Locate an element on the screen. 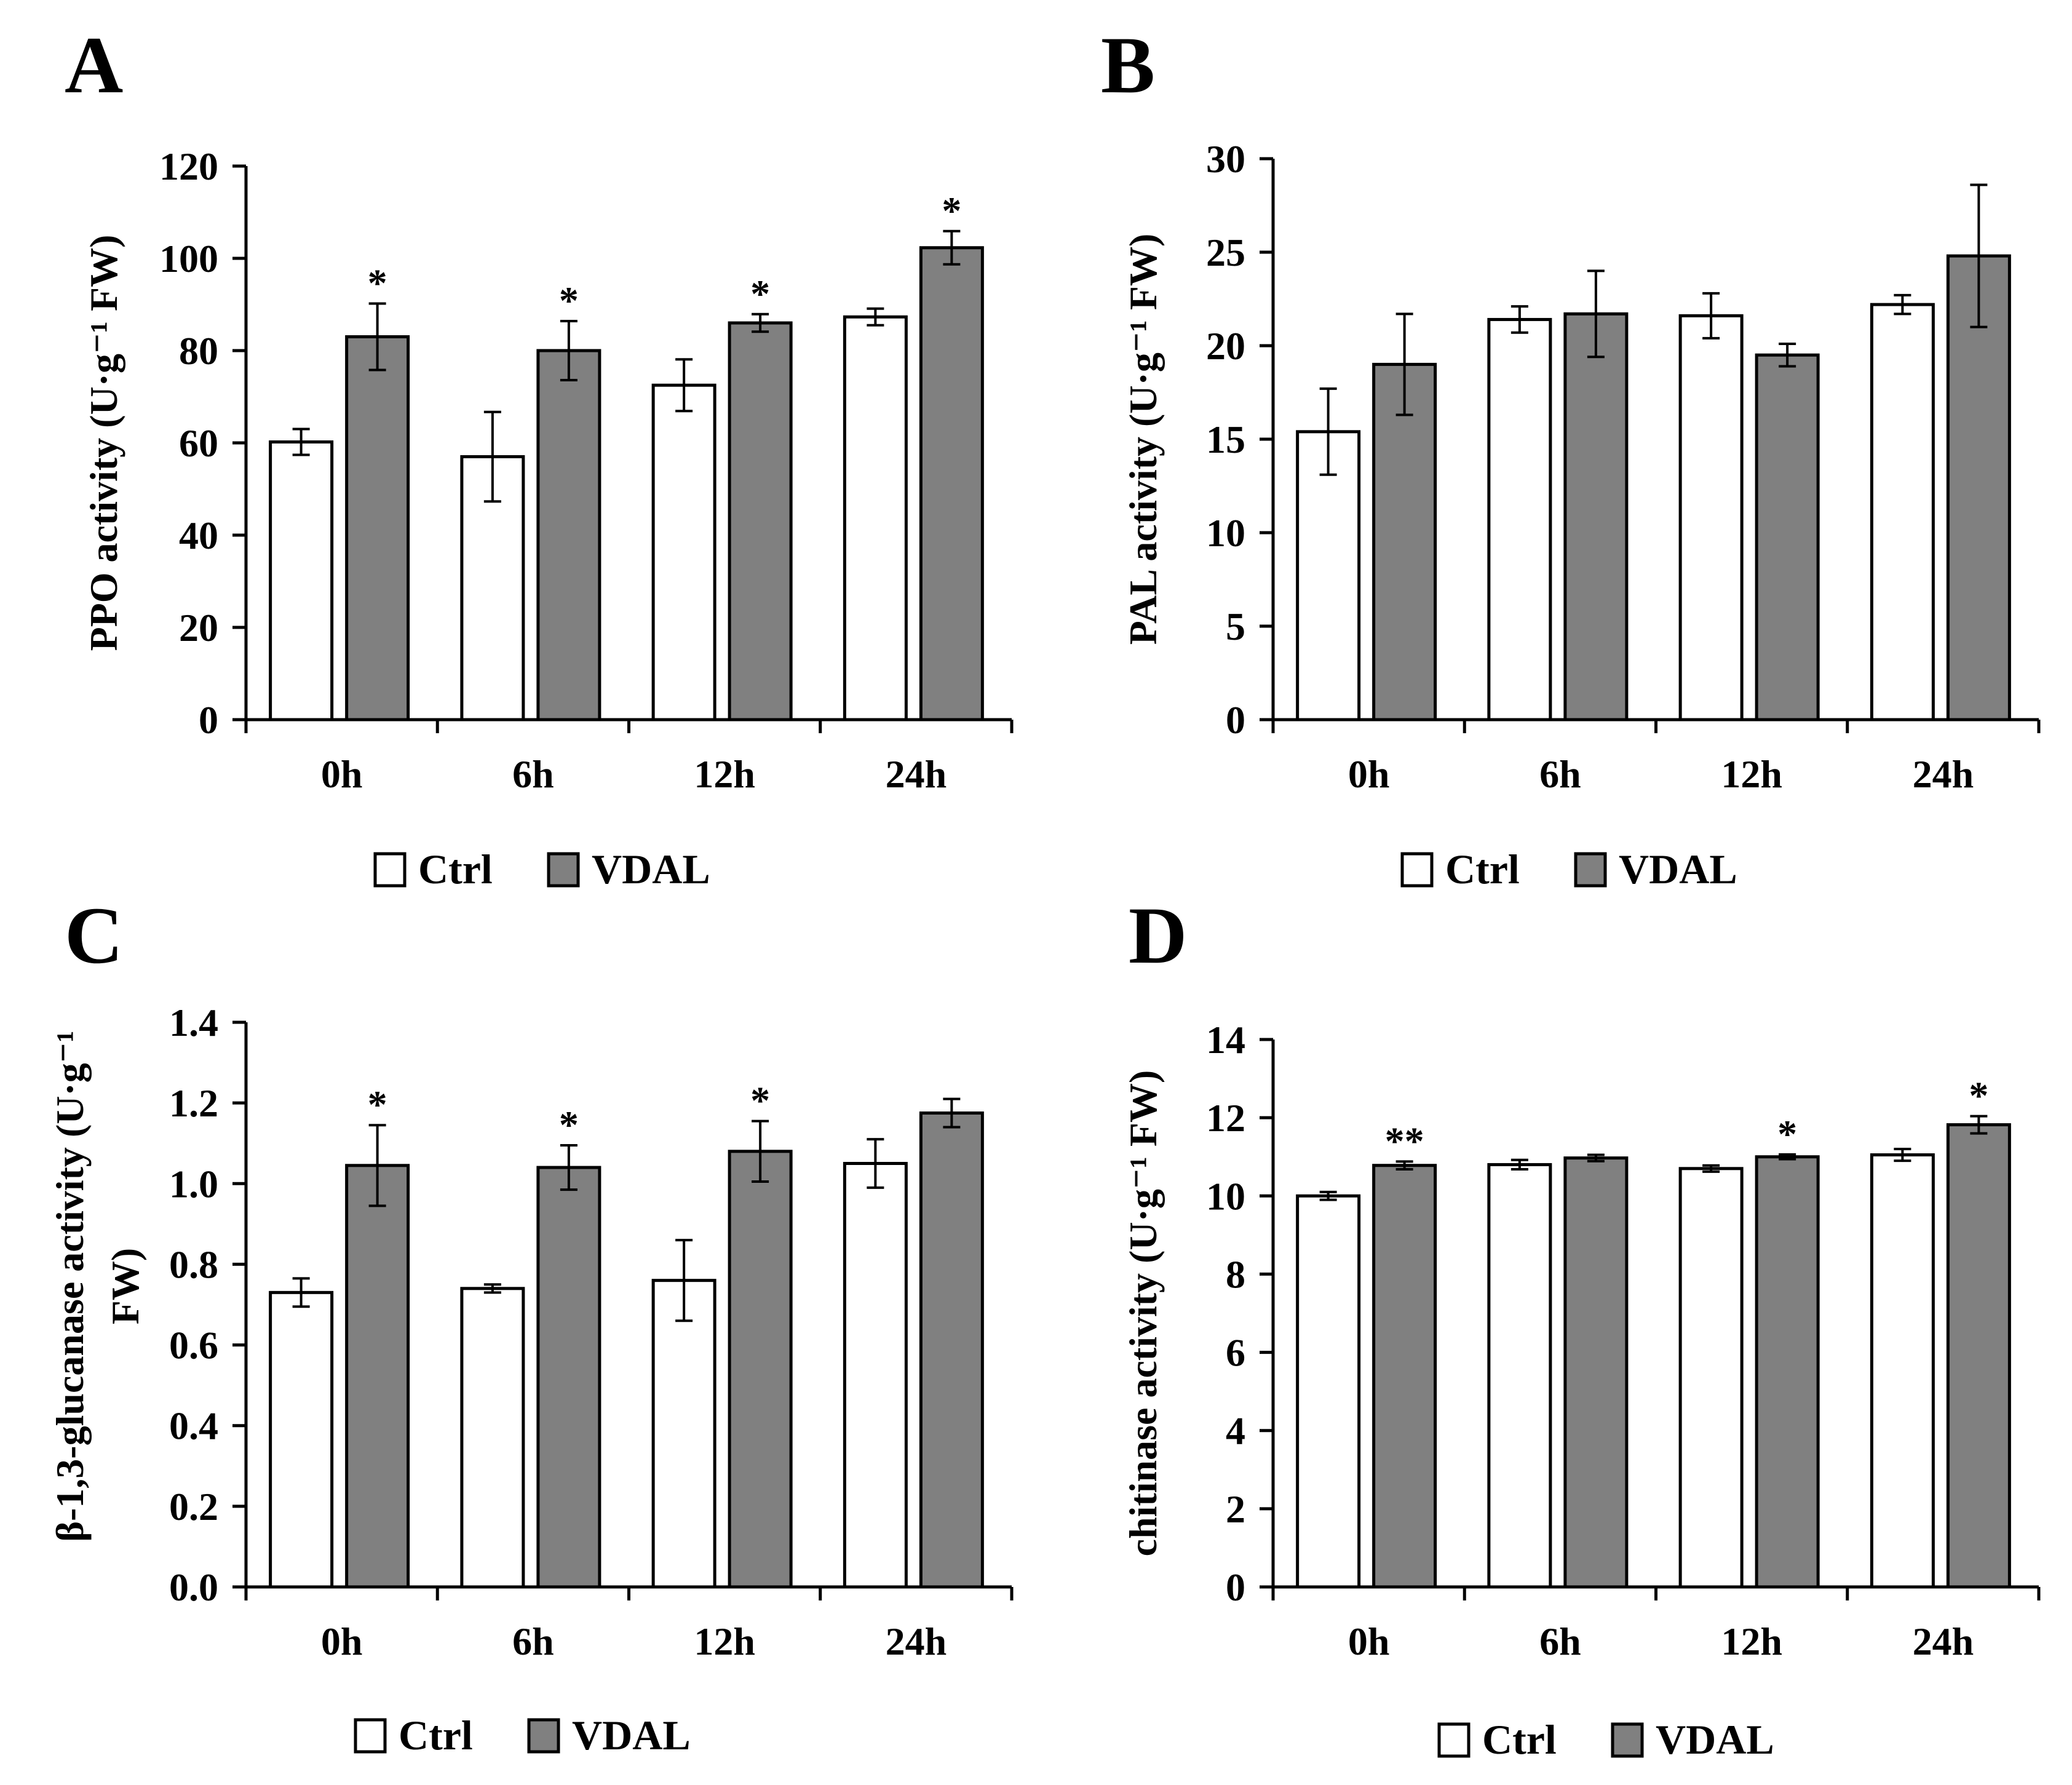 The image size is (2072, 1785). y-tick-label: 0.0 is located at coordinates (194, 1587).